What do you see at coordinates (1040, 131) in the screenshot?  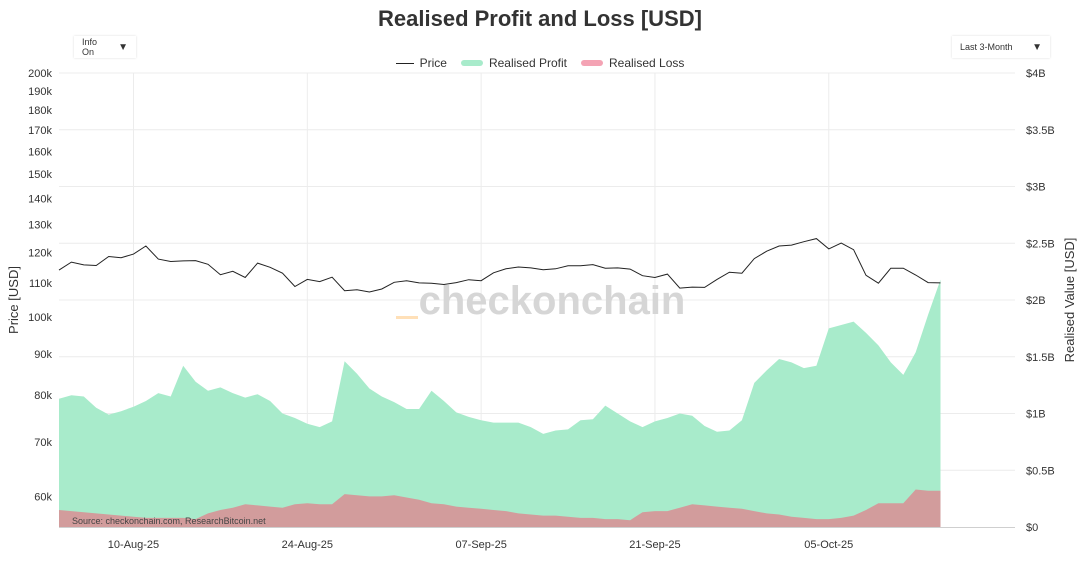 I see `y-tick-label-right: $3.5B` at bounding box center [1040, 131].